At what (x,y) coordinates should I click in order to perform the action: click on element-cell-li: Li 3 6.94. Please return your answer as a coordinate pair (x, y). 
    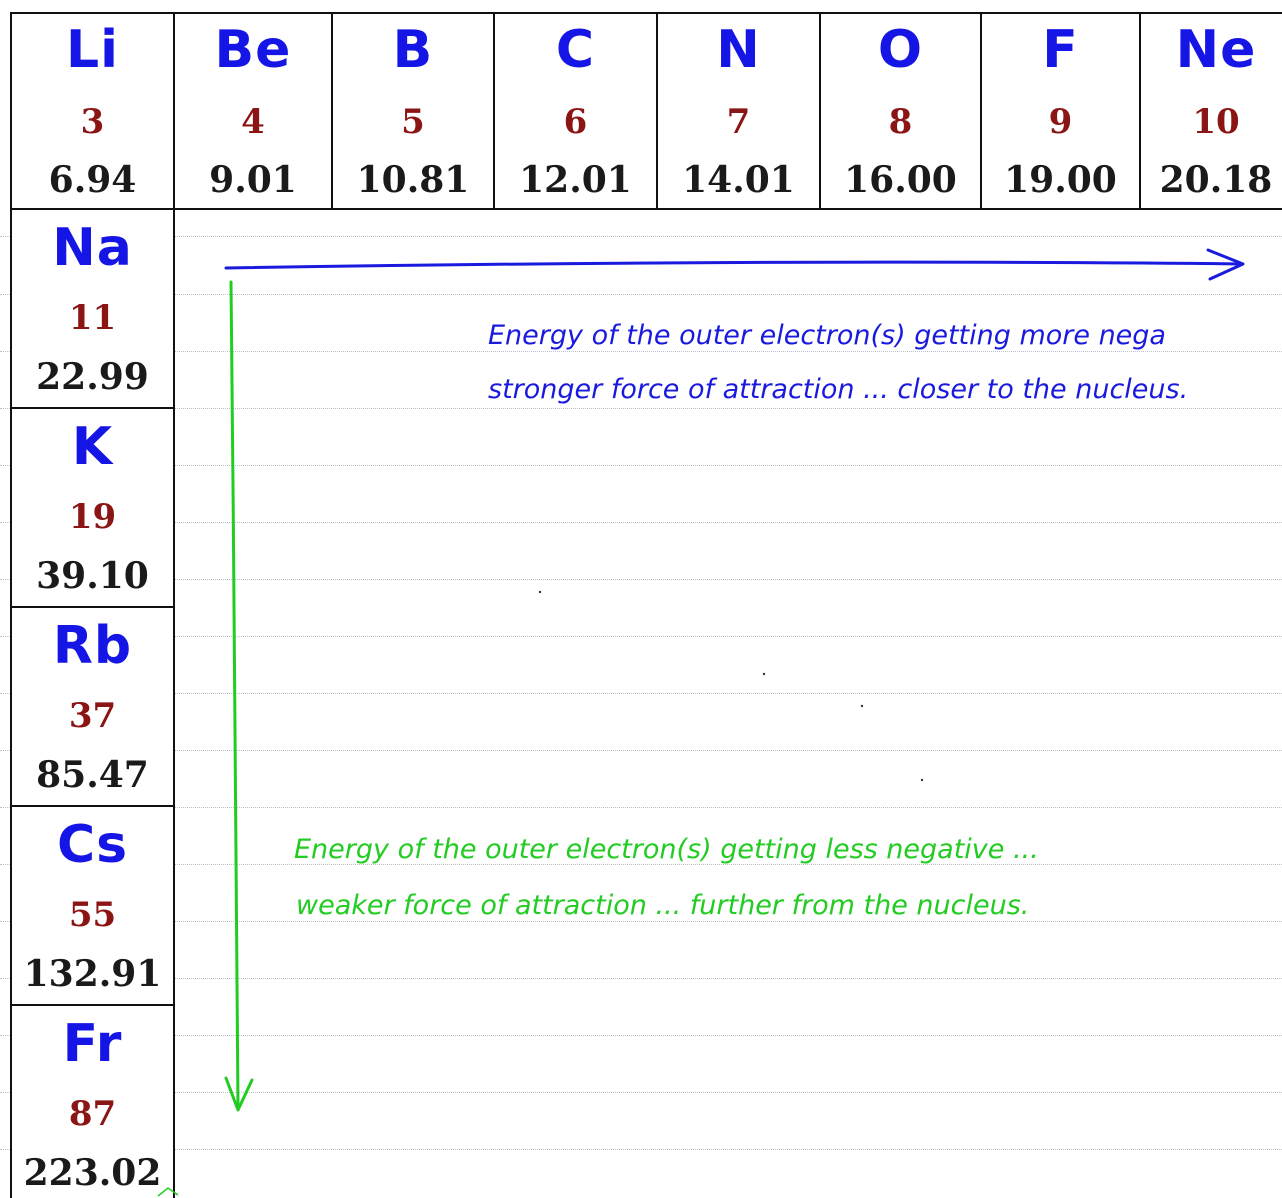
    Looking at the image, I should click on (92, 111).